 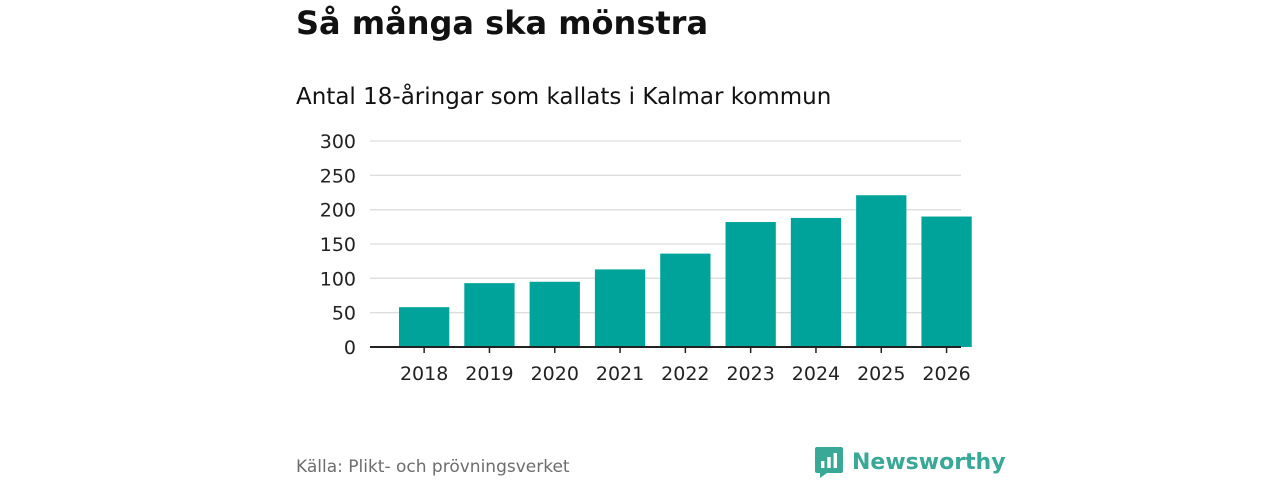 I want to click on brand-name: Newsworthy, so click(x=929, y=462).